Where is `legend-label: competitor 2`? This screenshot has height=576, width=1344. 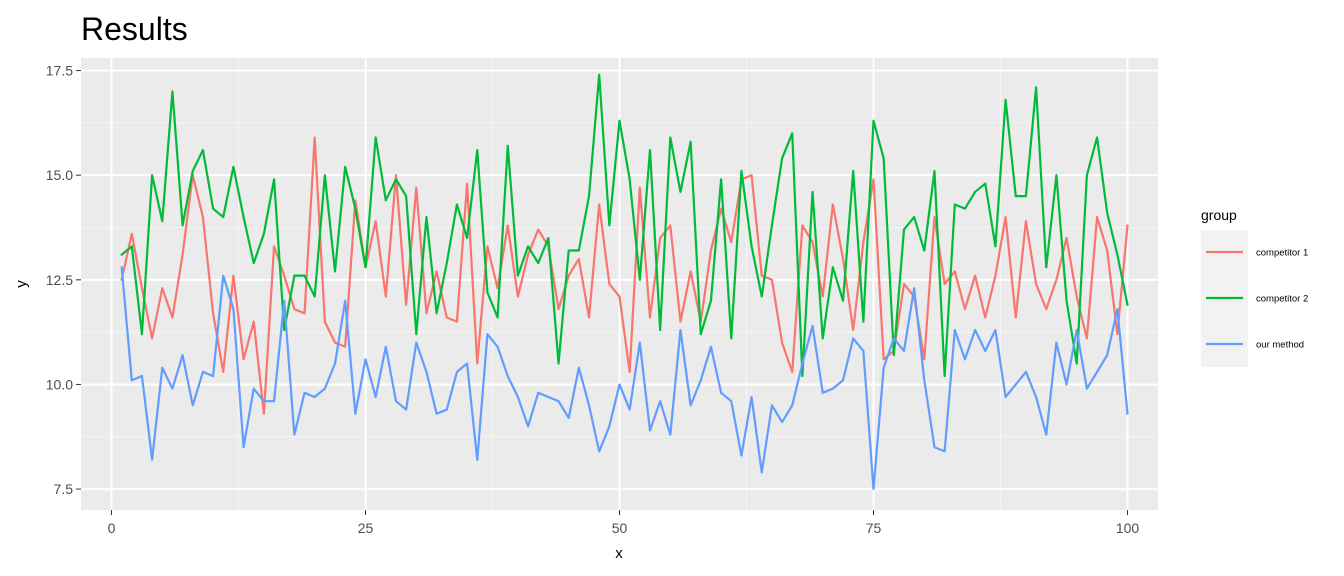
legend-label: competitor 2 is located at coordinates (1282, 299).